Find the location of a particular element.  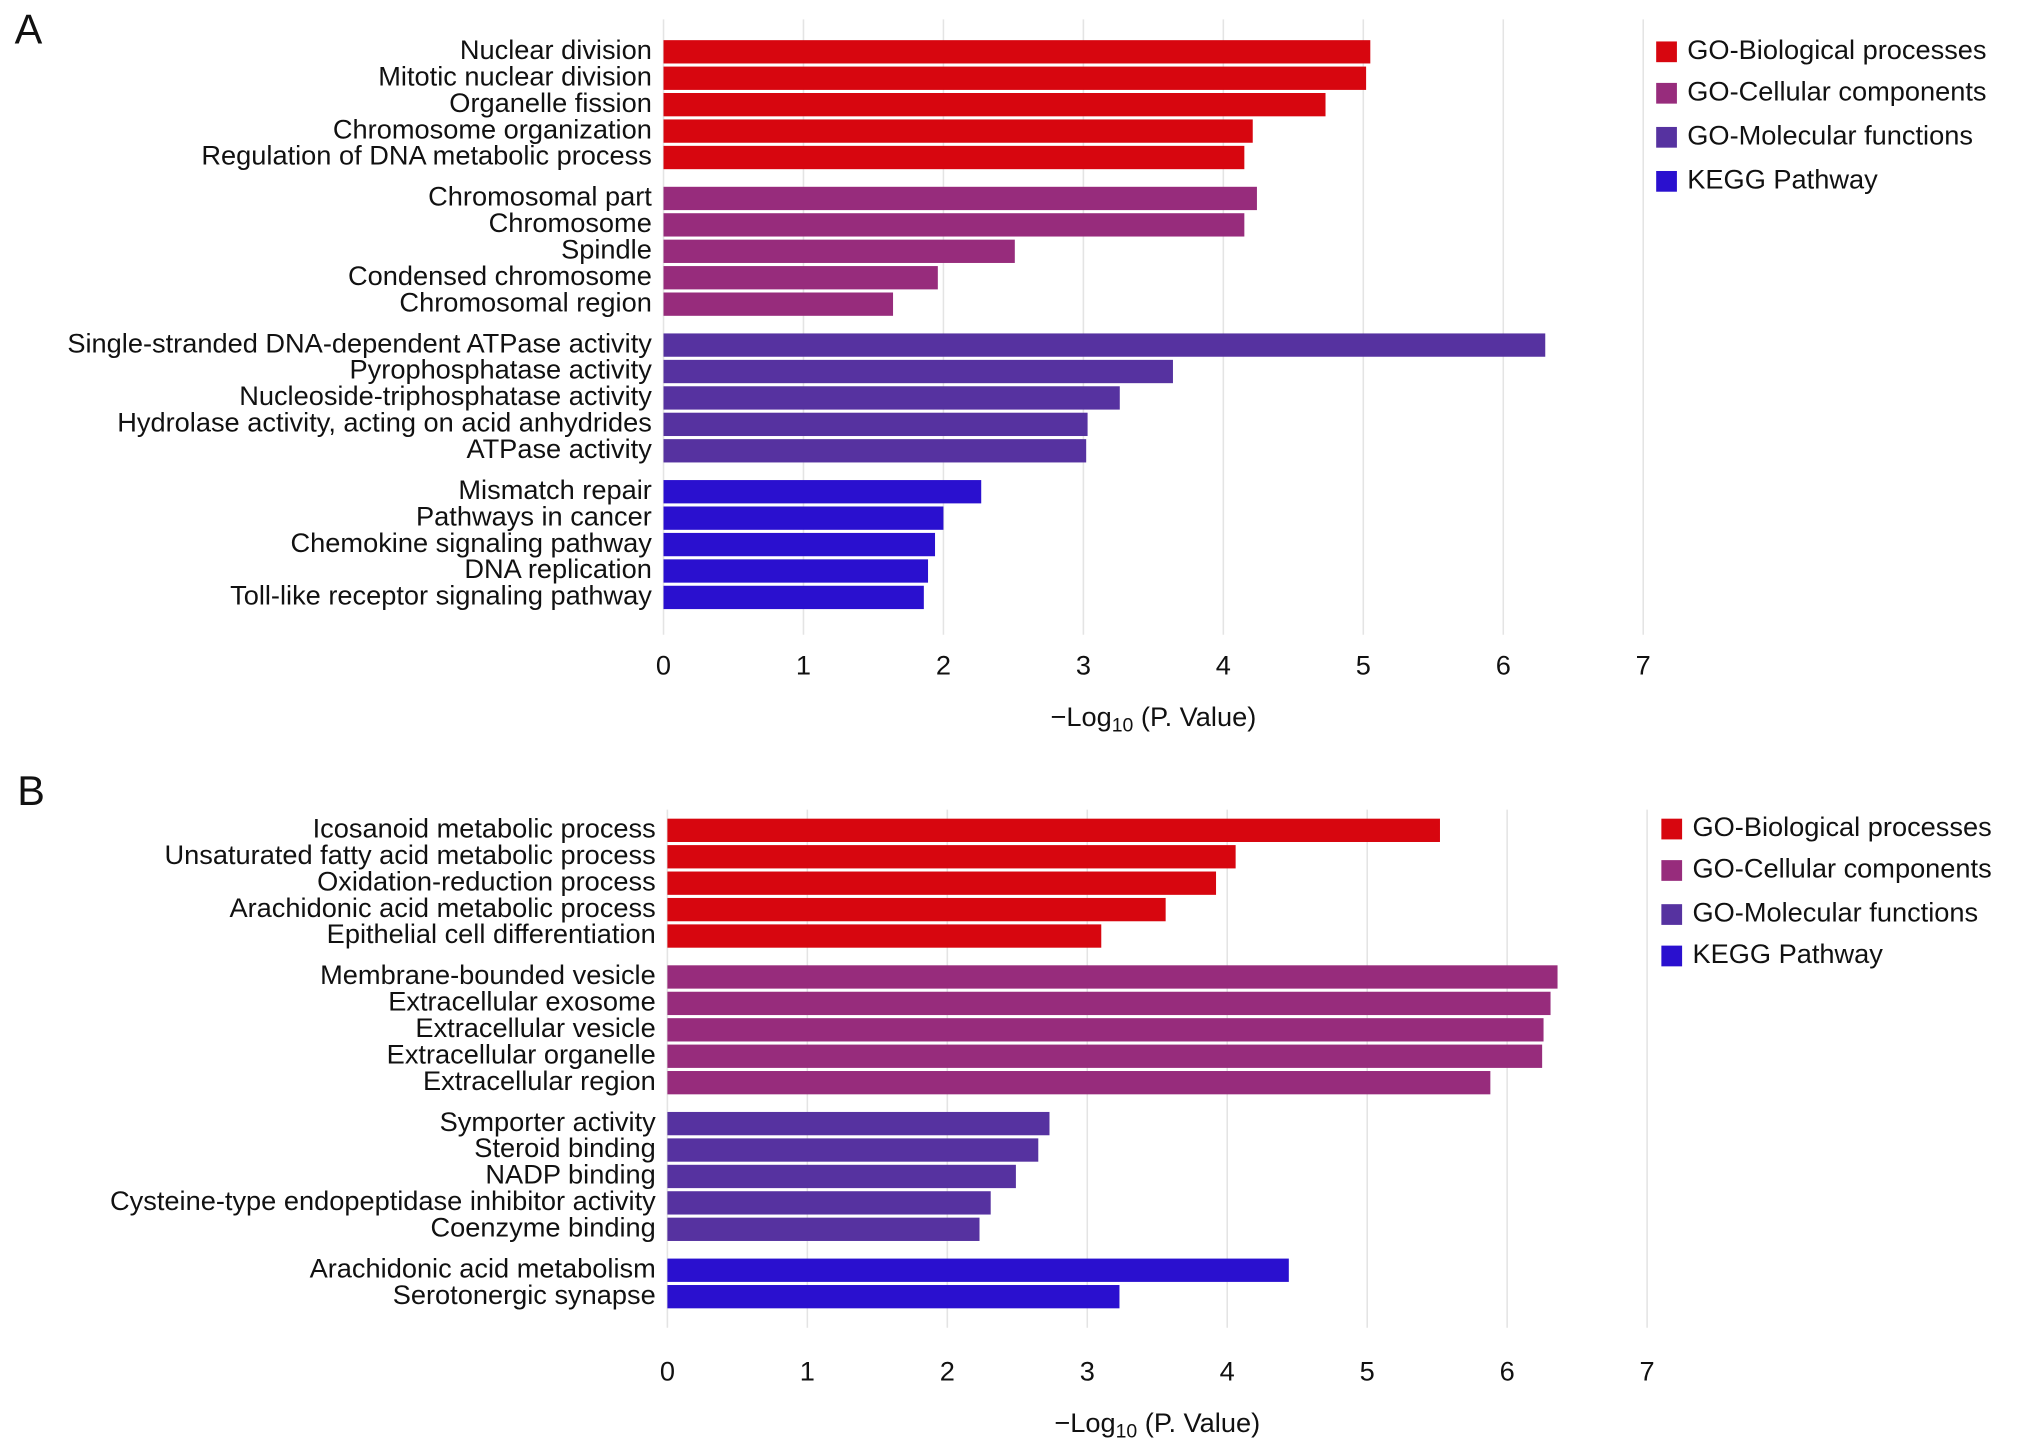

y-tick-label: Mitotic nuclear division is located at coordinates (515, 75).